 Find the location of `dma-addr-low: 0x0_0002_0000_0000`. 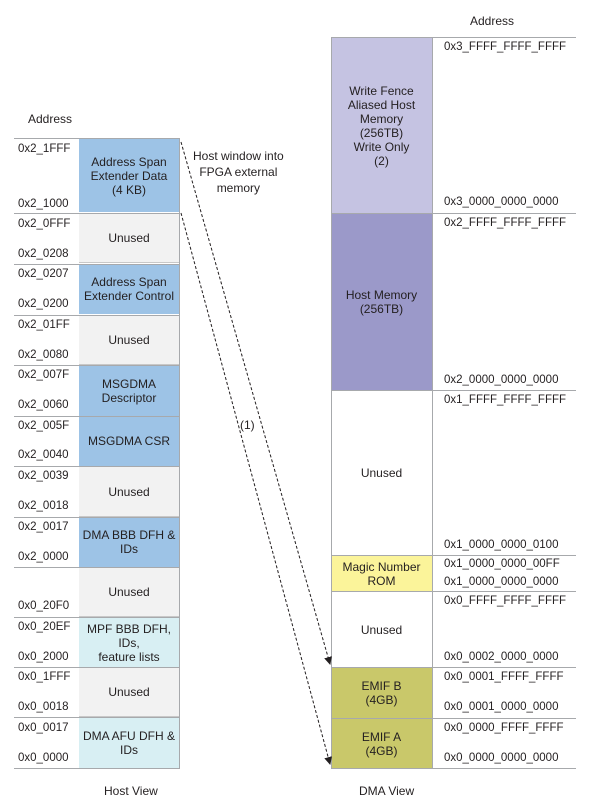

dma-addr-low: 0x0_0002_0000_0000 is located at coordinates (501, 657).